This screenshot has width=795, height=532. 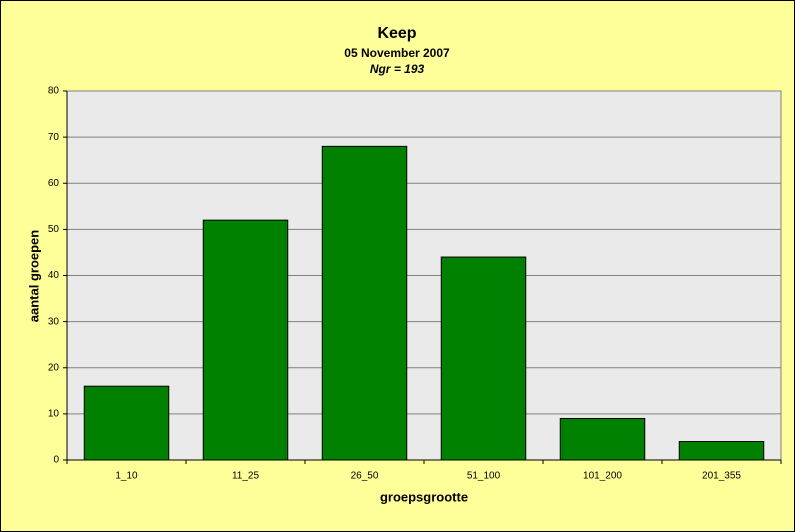 What do you see at coordinates (126, 476) in the screenshot?
I see `x-tick-label: 1_10` at bounding box center [126, 476].